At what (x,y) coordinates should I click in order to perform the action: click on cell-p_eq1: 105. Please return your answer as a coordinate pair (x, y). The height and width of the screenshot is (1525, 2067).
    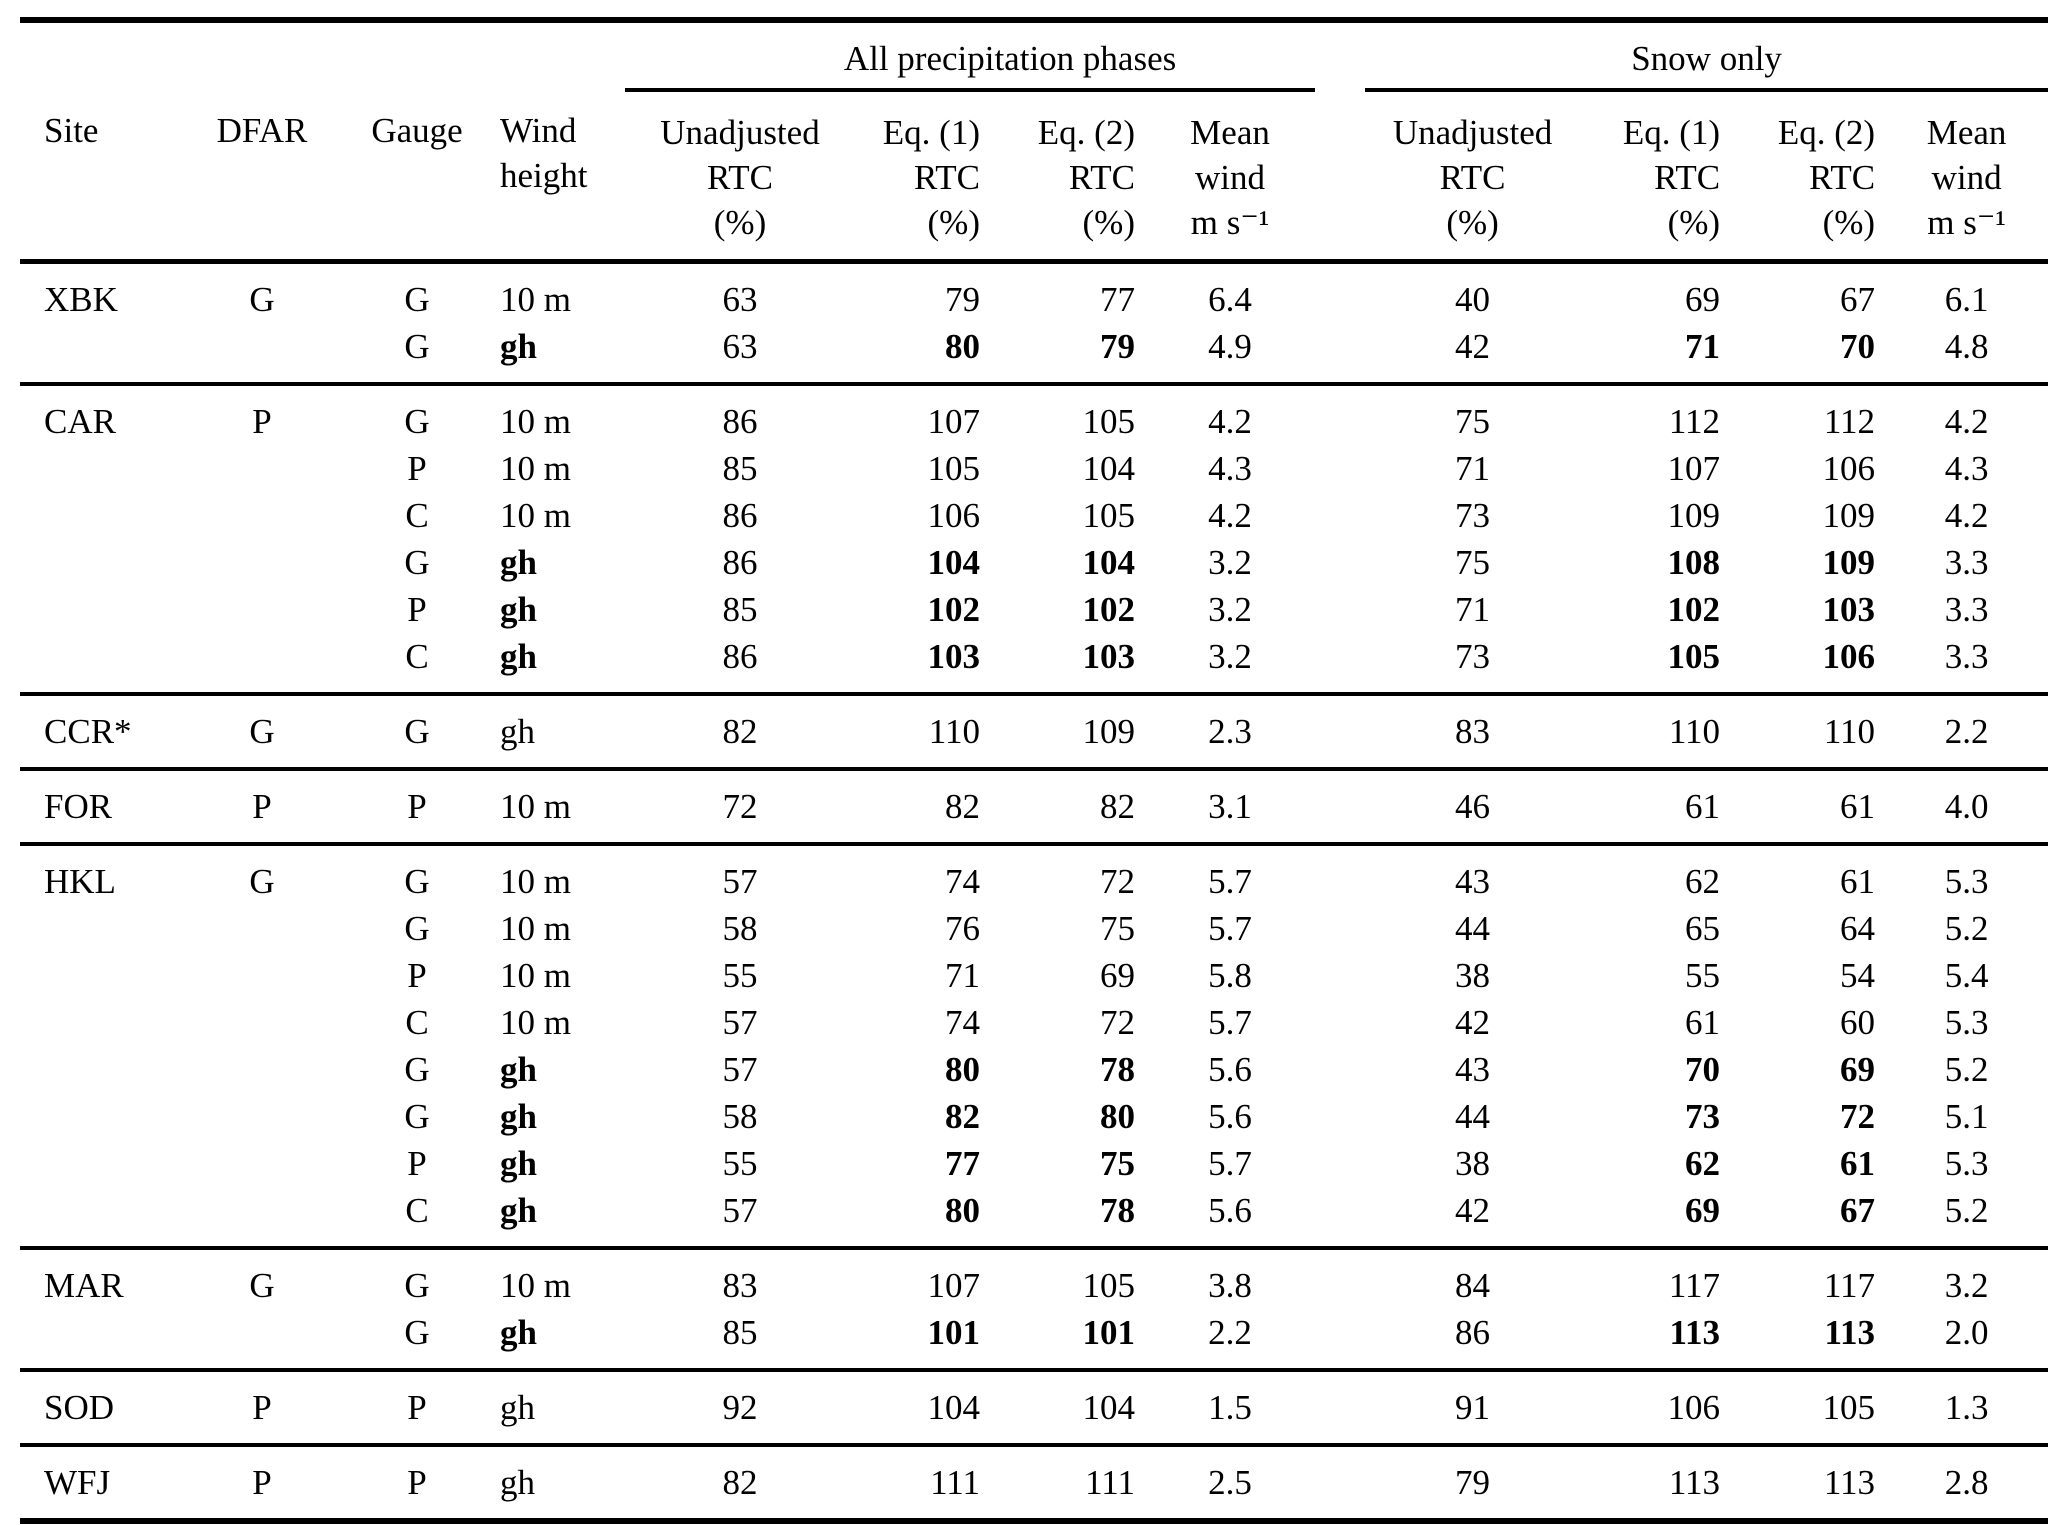
    Looking at the image, I should click on (954, 468).